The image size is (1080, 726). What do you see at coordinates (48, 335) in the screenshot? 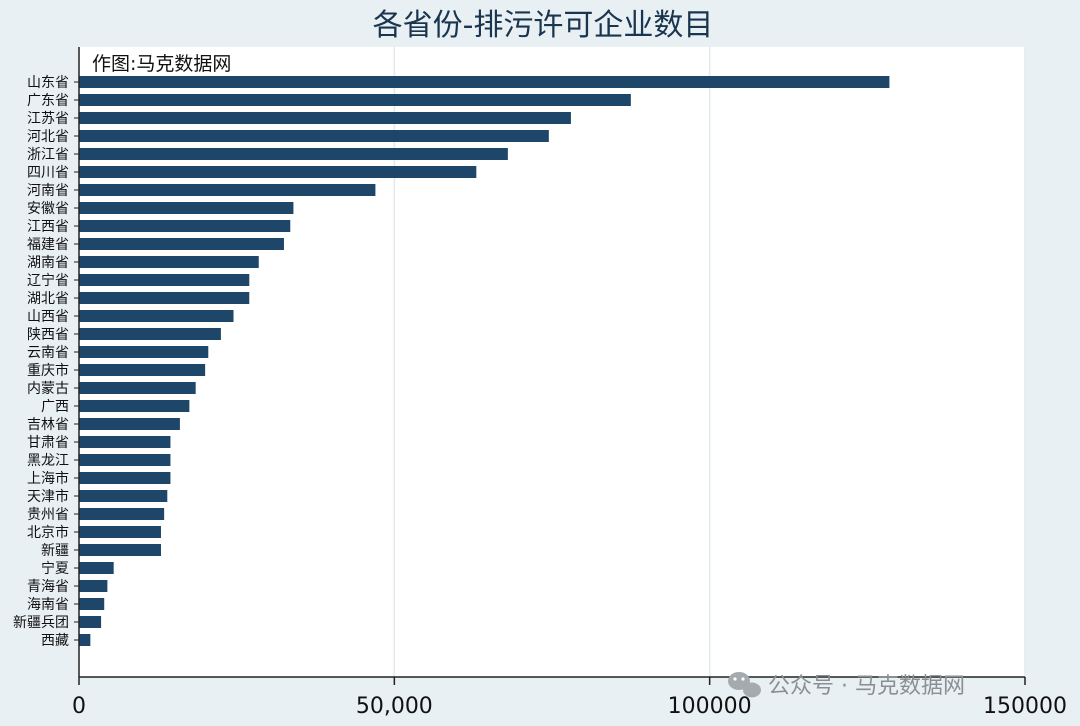
I see `category-label: 陕西省` at bounding box center [48, 335].